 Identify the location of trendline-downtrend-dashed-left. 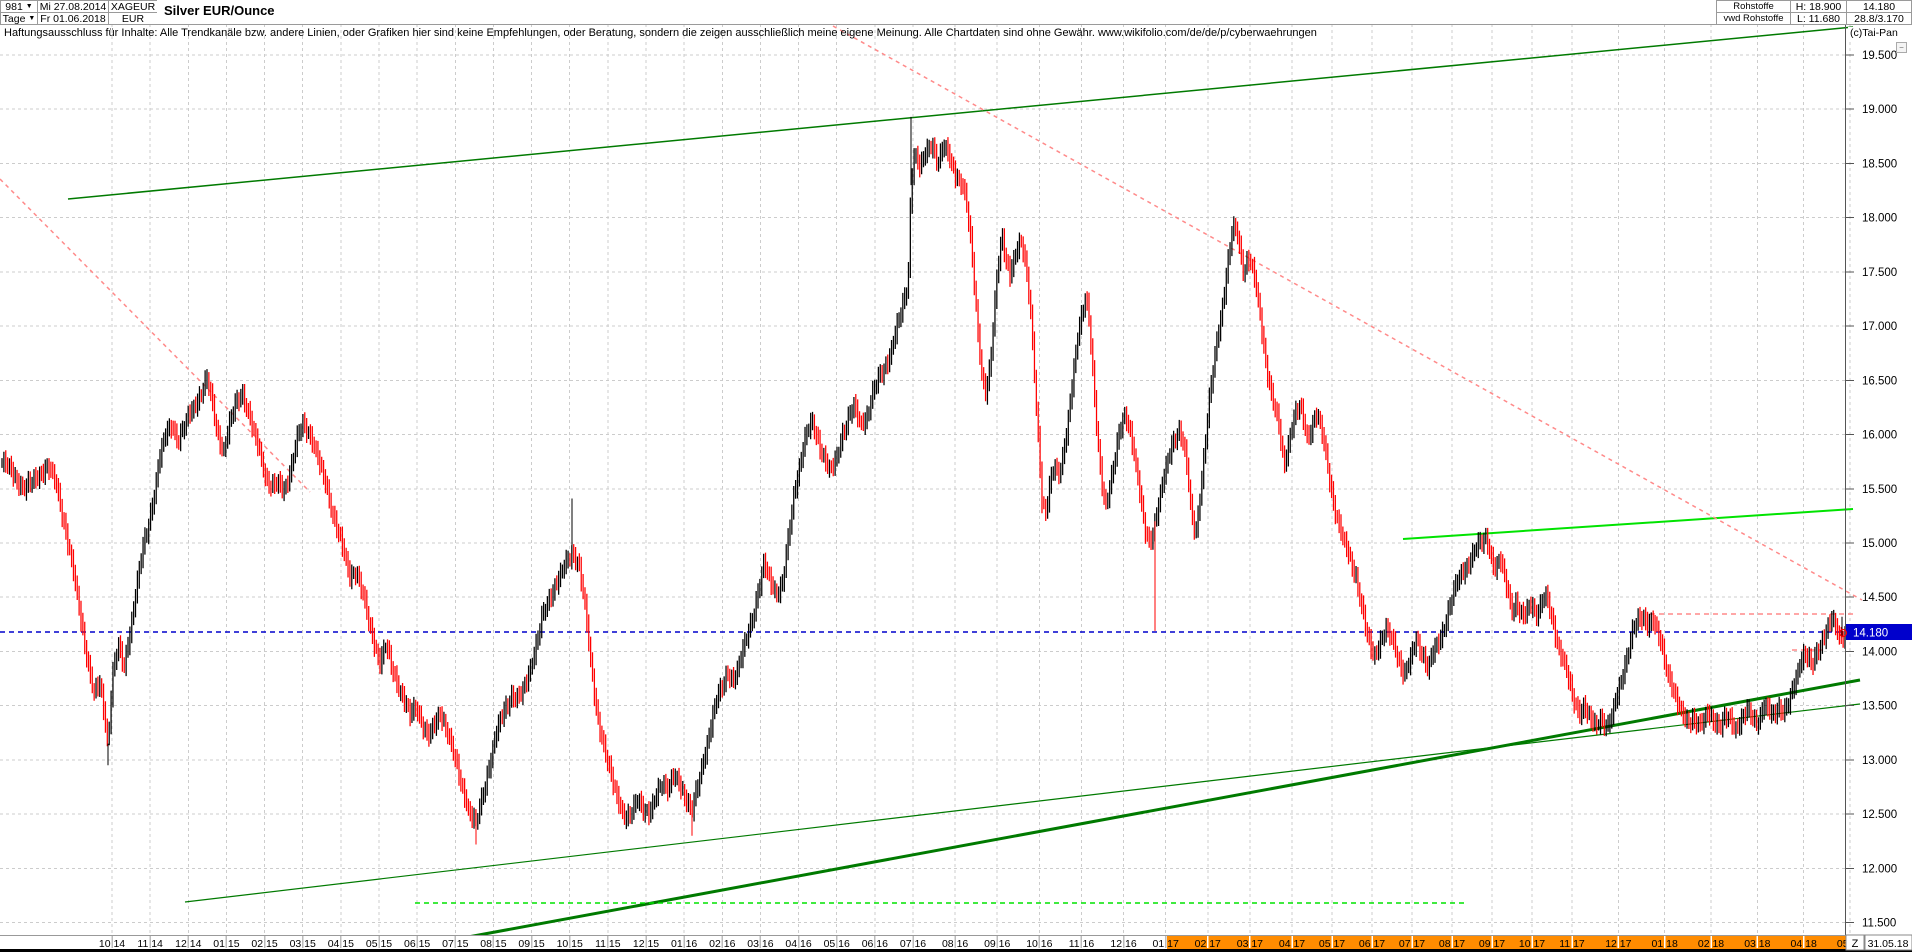
(155, 335).